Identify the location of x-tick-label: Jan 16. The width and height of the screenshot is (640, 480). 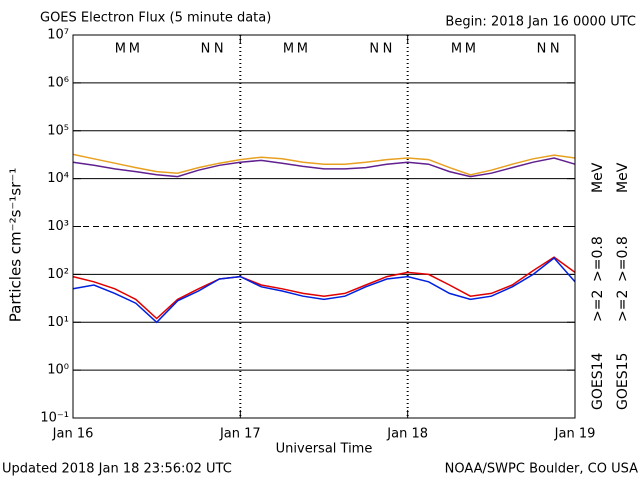
(73, 434).